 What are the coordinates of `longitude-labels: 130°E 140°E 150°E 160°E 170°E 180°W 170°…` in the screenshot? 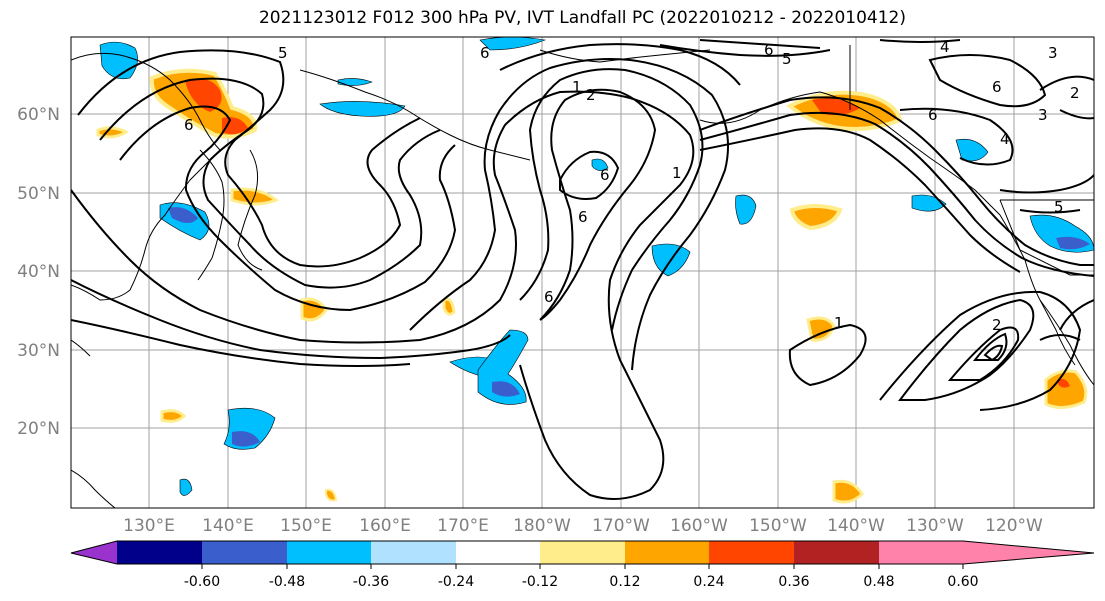 It's located at (583, 526).